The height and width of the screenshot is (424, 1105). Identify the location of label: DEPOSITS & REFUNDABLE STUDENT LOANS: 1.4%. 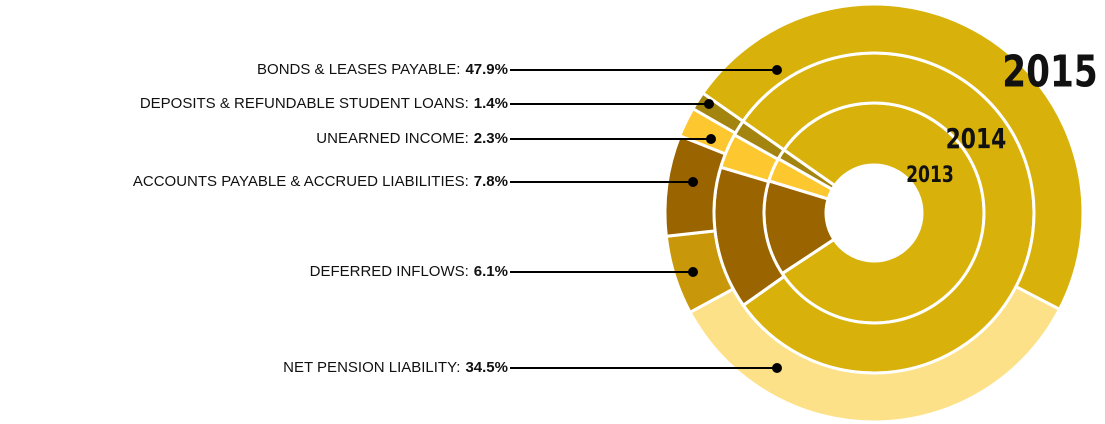
(324, 103).